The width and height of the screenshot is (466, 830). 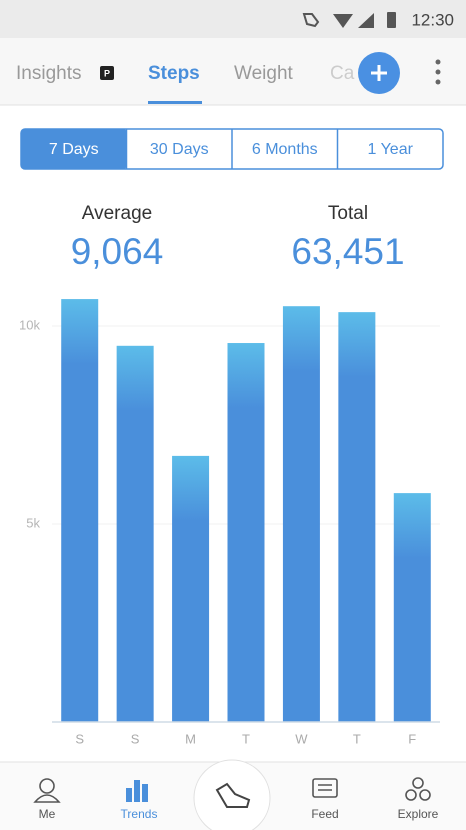 I want to click on nav-item: Me, so click(x=47, y=814).